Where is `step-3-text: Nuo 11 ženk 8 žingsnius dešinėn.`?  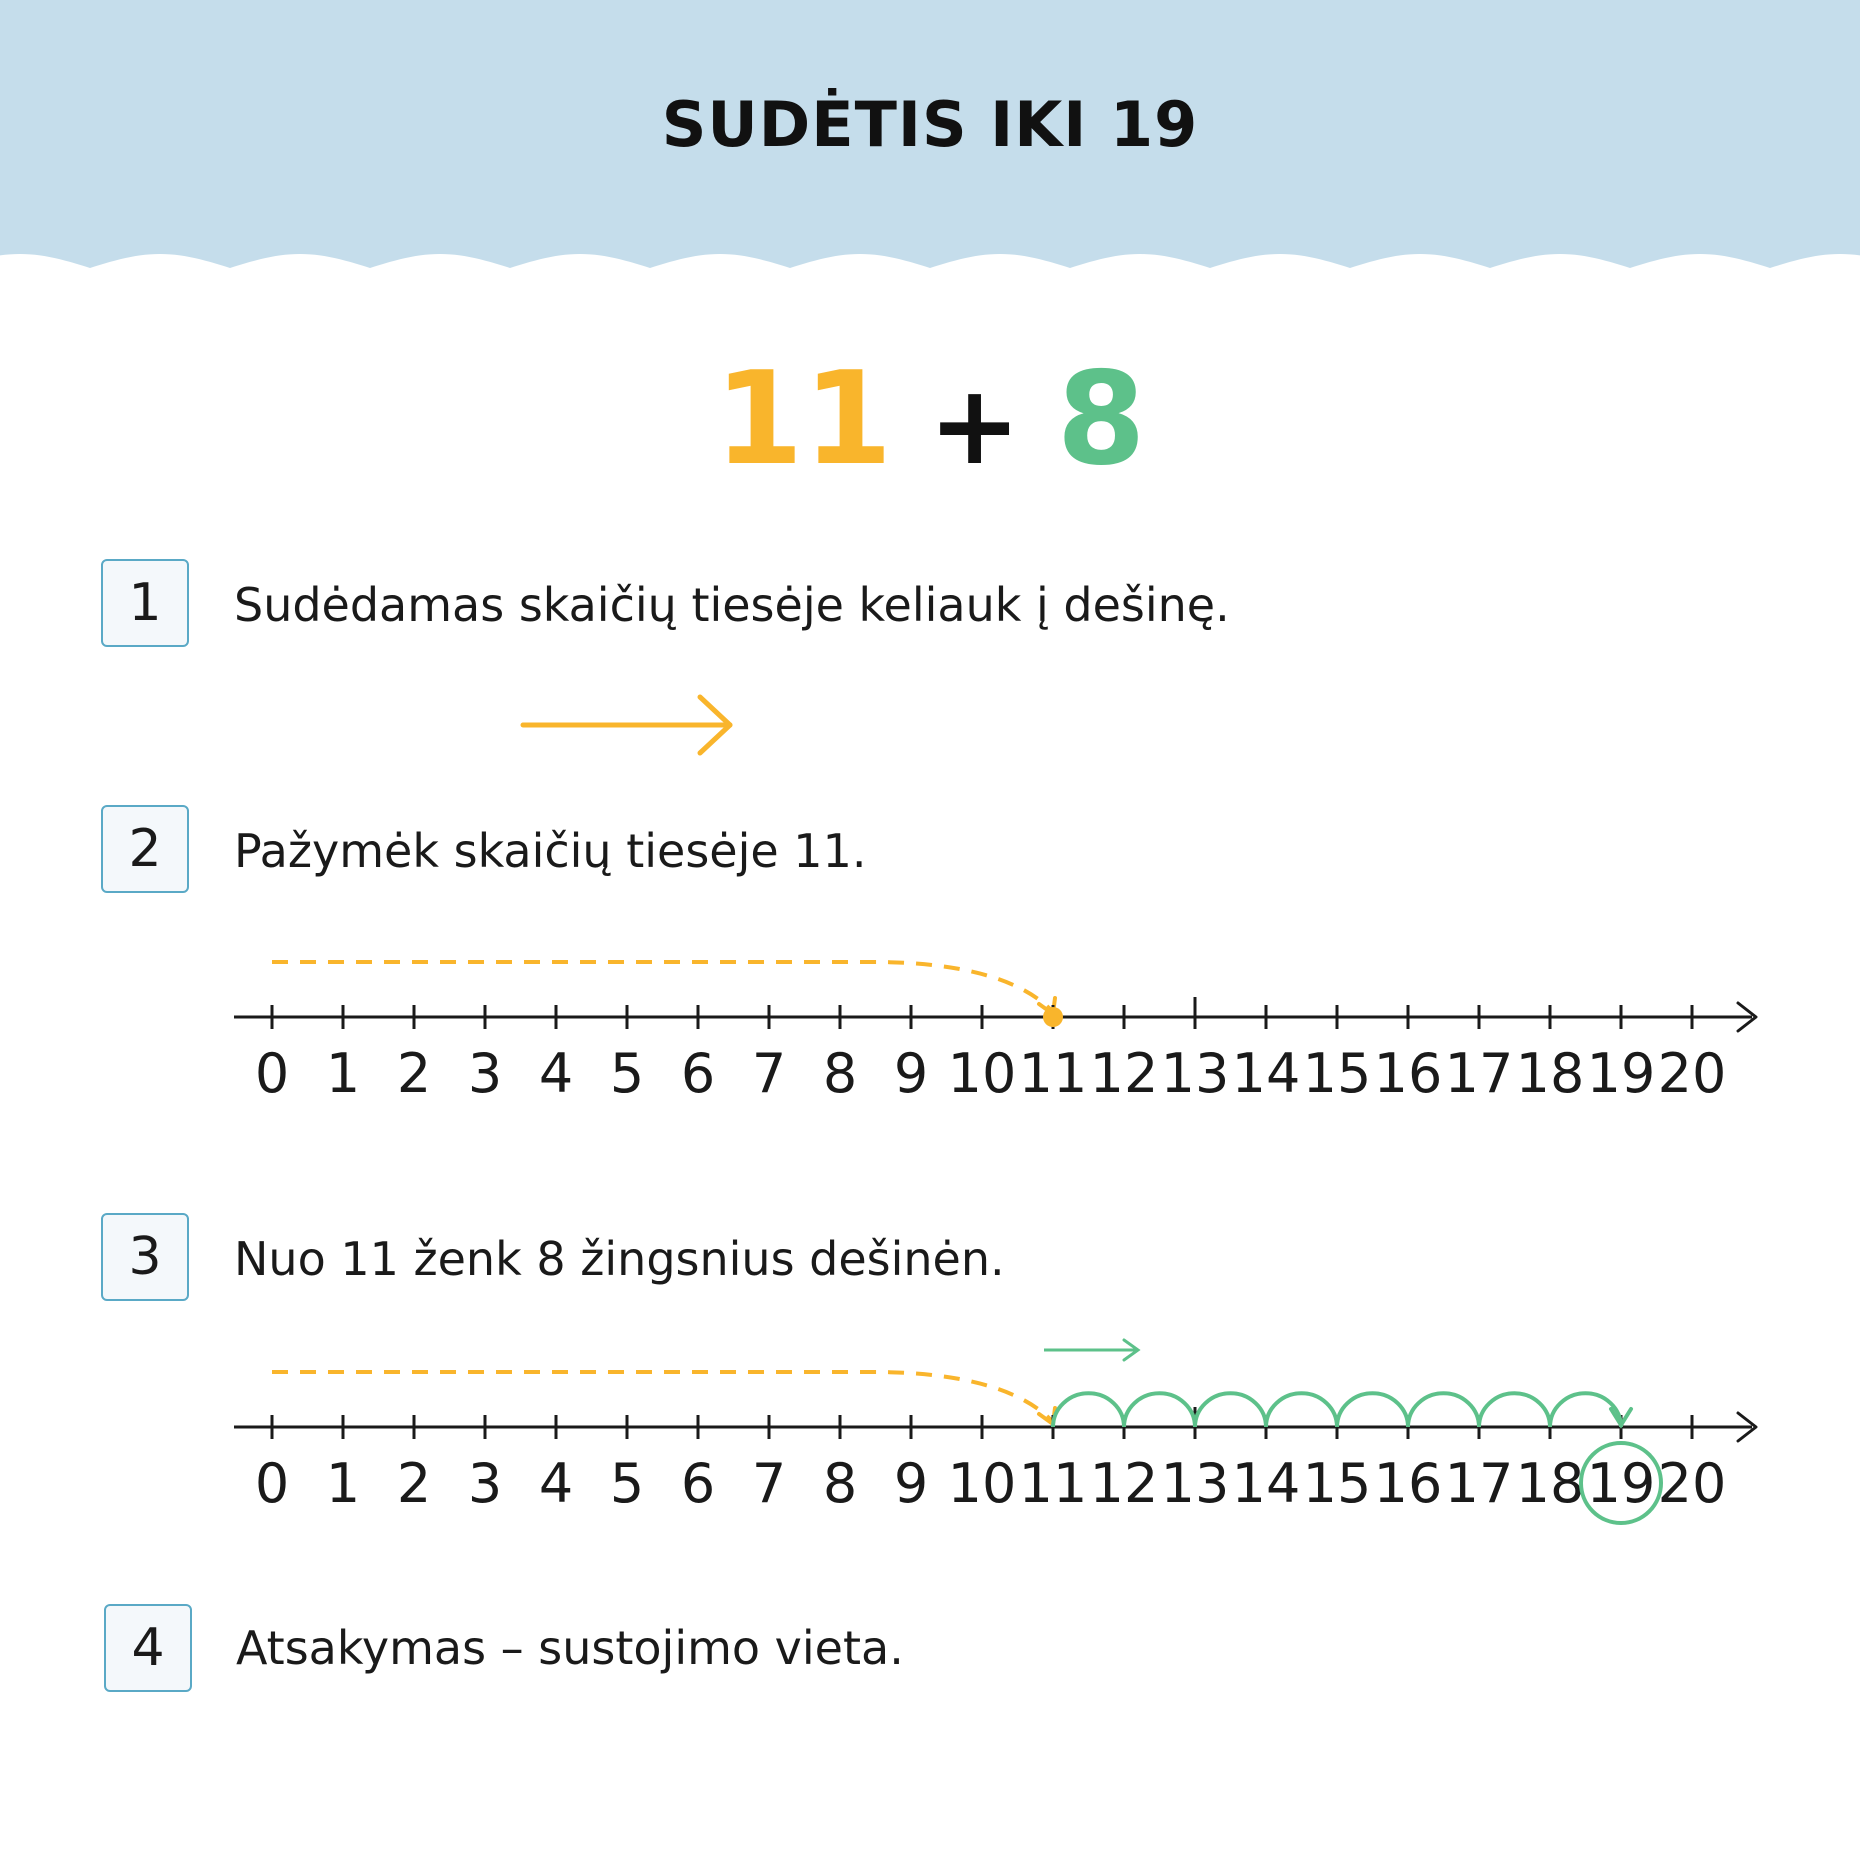
step-3-text: Nuo 11 ženk 8 žingsnius dešinėn. is located at coordinates (619, 1259).